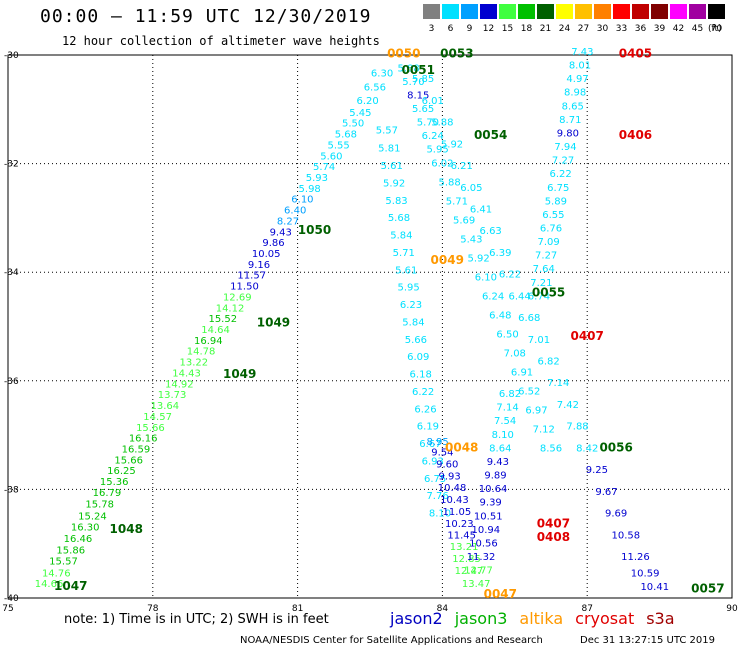 This screenshot has width=740, height=650. I want to click on swh-value: 6.02, so click(442, 163).